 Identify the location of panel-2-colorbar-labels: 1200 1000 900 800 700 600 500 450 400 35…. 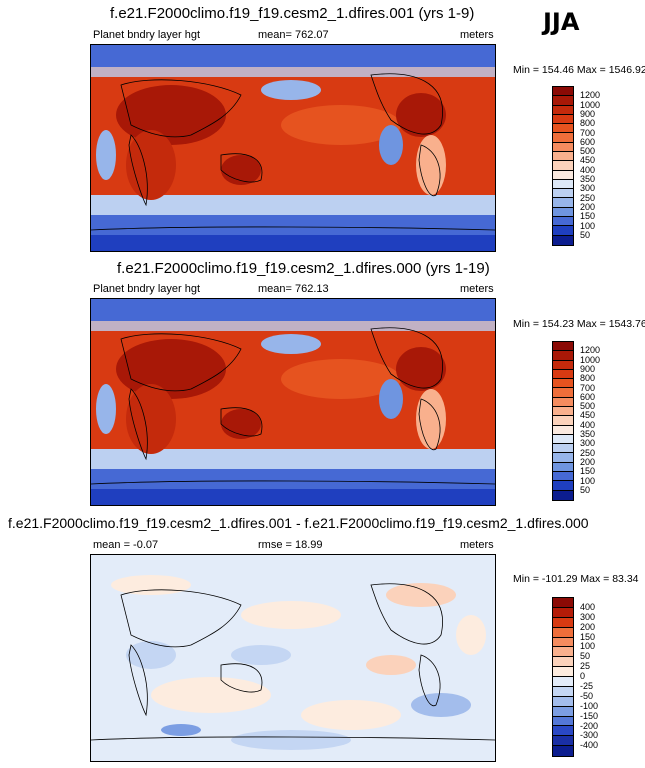
(600, 420).